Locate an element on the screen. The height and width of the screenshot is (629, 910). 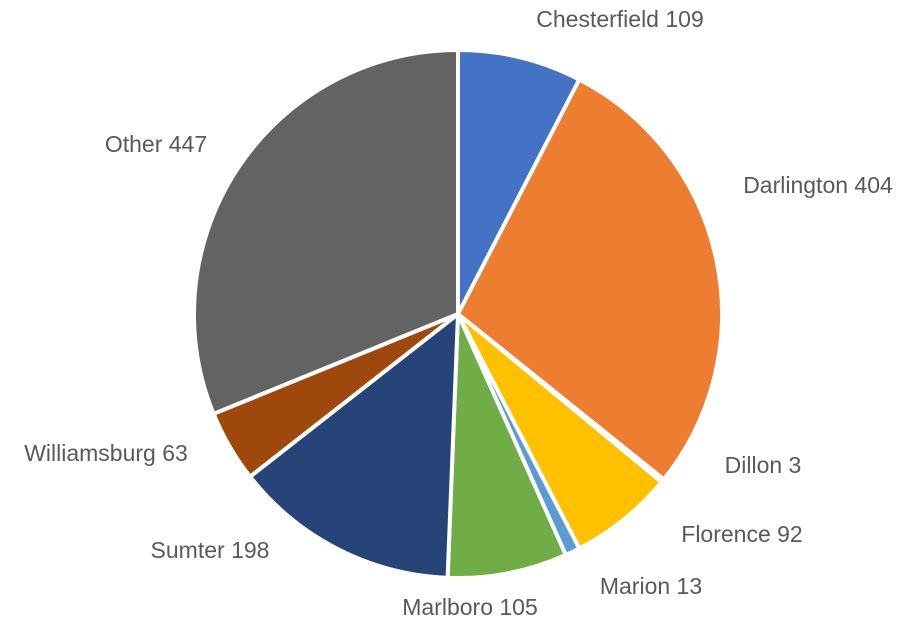
label-williamsburg: Williamsburg 63 is located at coordinates (106, 453).